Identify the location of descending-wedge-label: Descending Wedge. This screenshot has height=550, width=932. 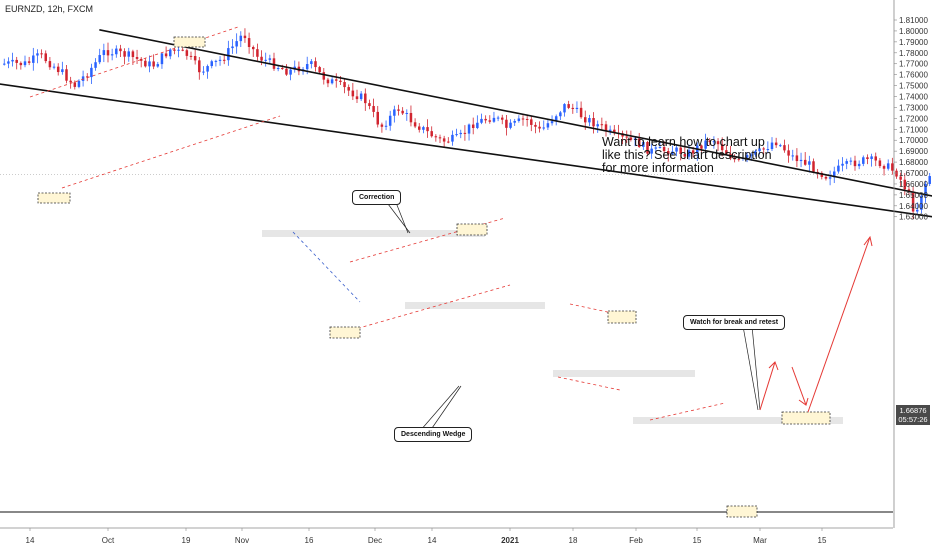
(433, 434).